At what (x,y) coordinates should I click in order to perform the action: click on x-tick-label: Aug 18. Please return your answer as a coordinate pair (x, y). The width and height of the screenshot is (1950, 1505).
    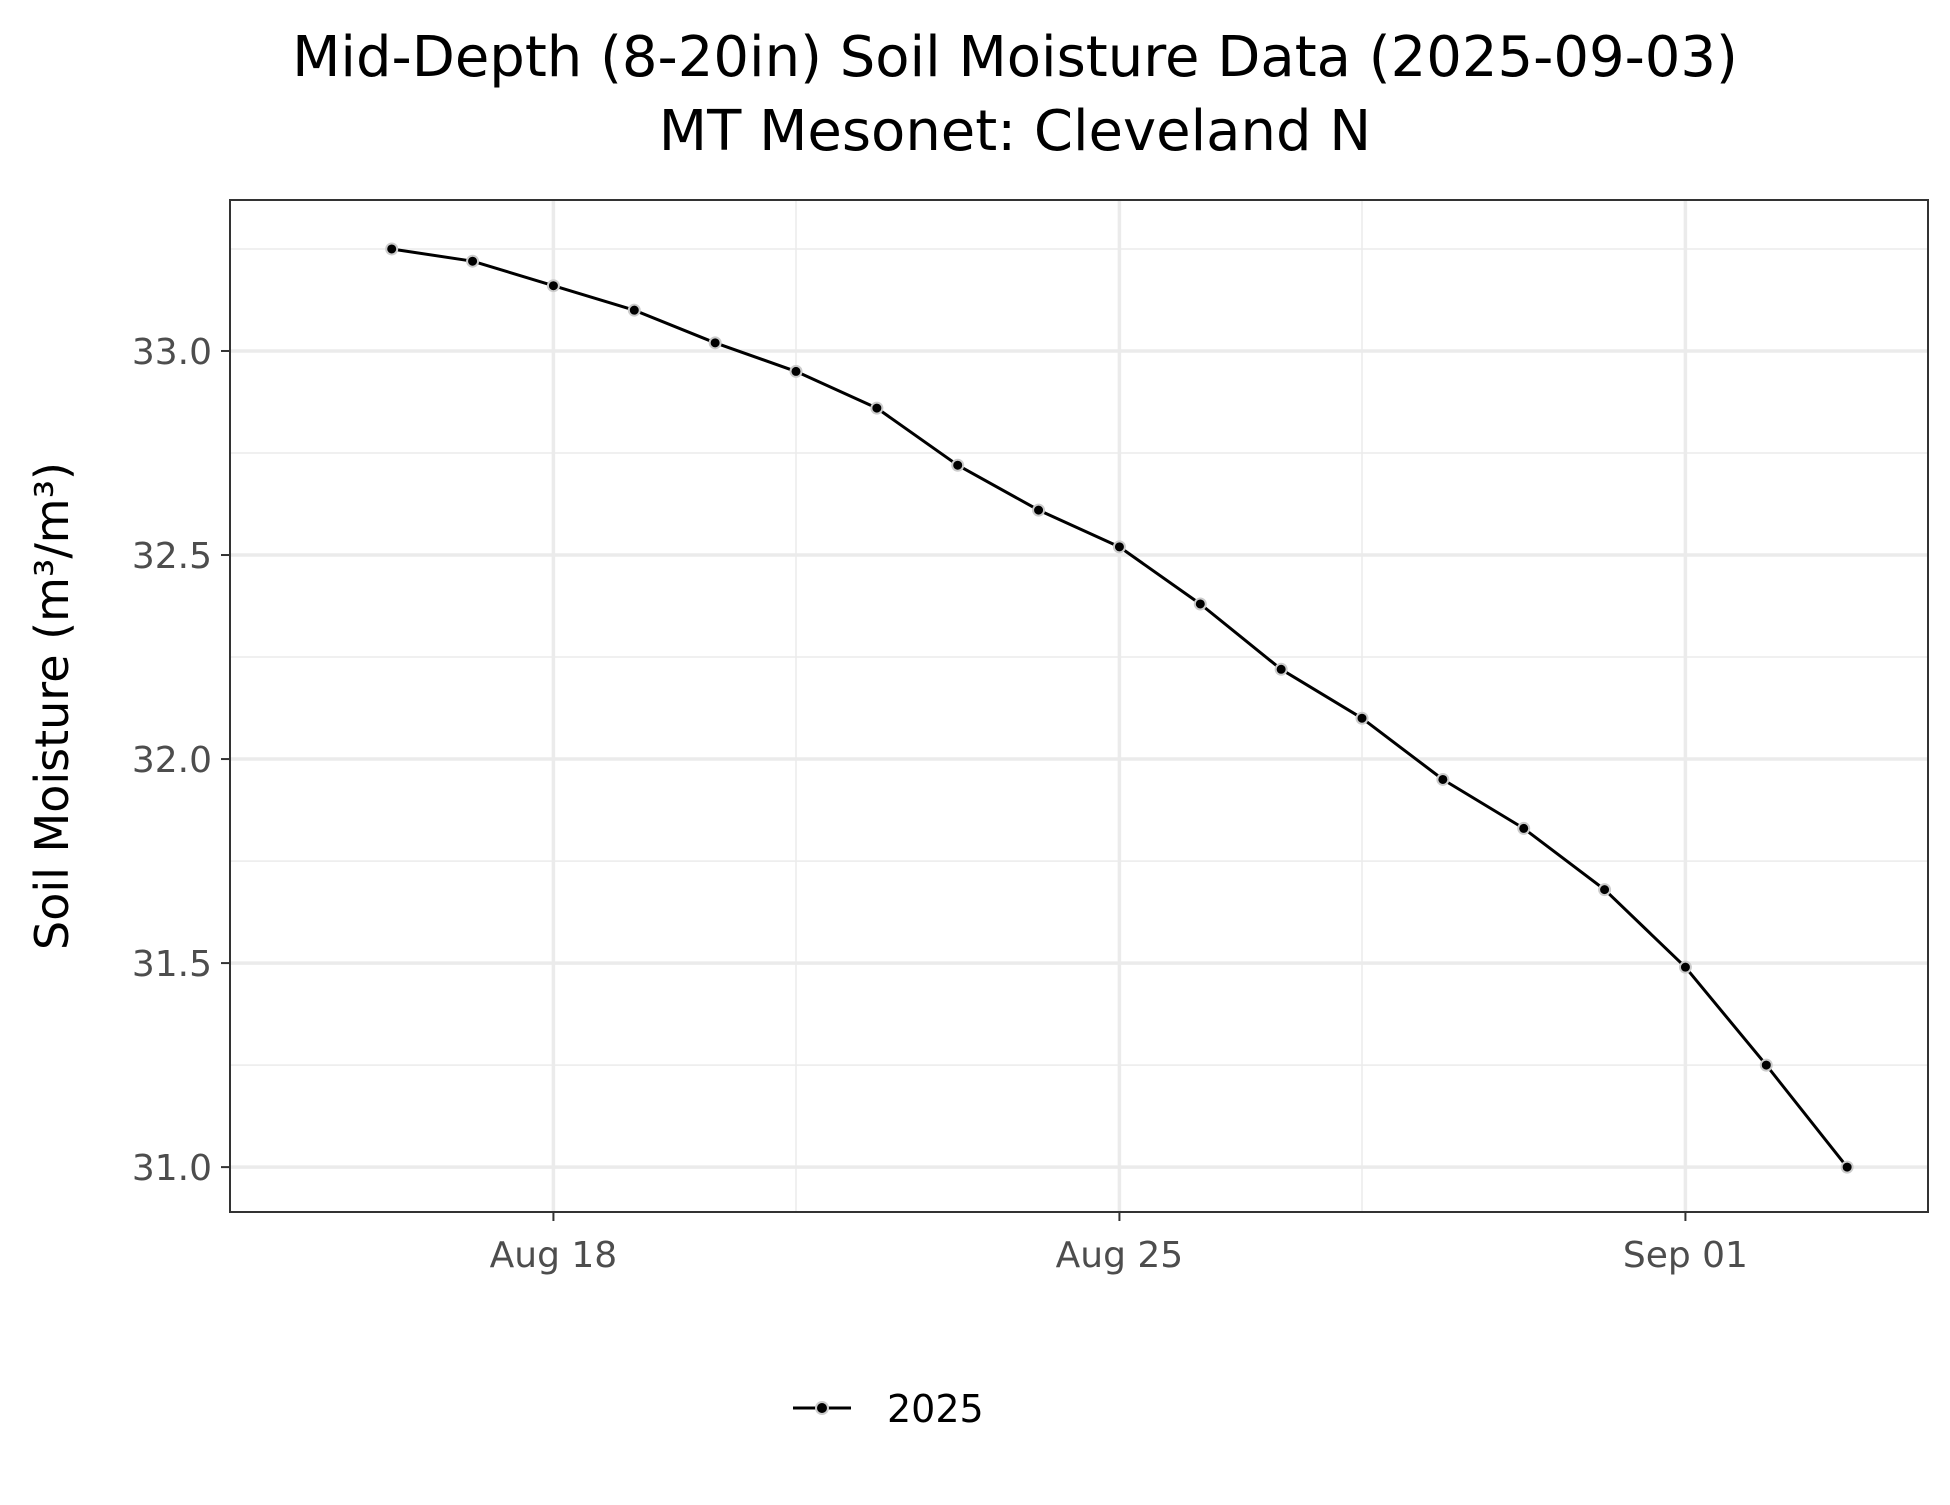
    Looking at the image, I should click on (554, 1255).